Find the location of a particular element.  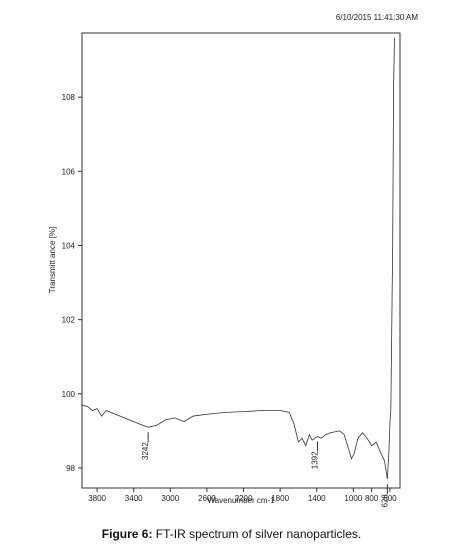

y-axis-label: Transmitt ance [%] is located at coordinates (52, 260).